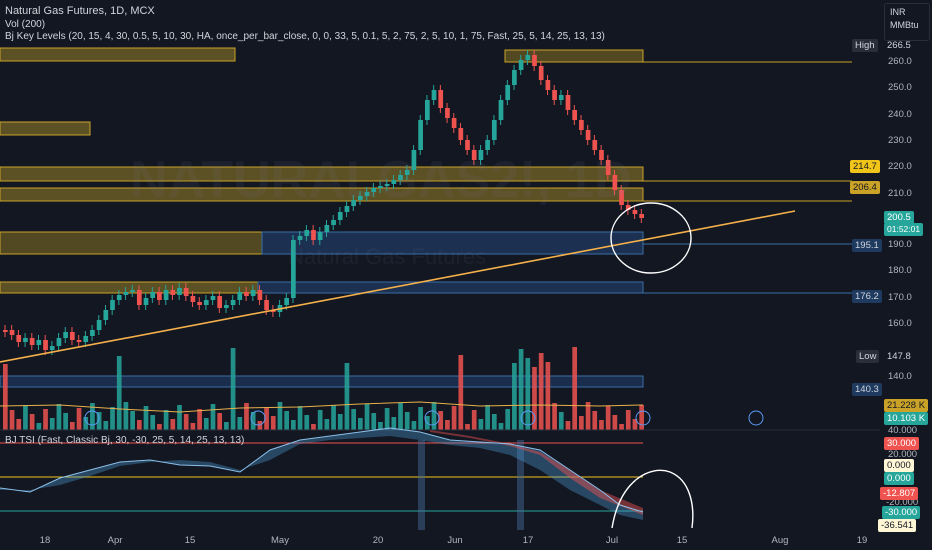 This screenshot has width=932, height=550. What do you see at coordinates (903, 430) in the screenshot?
I see `tsi-axis-40: 40.000` at bounding box center [903, 430].